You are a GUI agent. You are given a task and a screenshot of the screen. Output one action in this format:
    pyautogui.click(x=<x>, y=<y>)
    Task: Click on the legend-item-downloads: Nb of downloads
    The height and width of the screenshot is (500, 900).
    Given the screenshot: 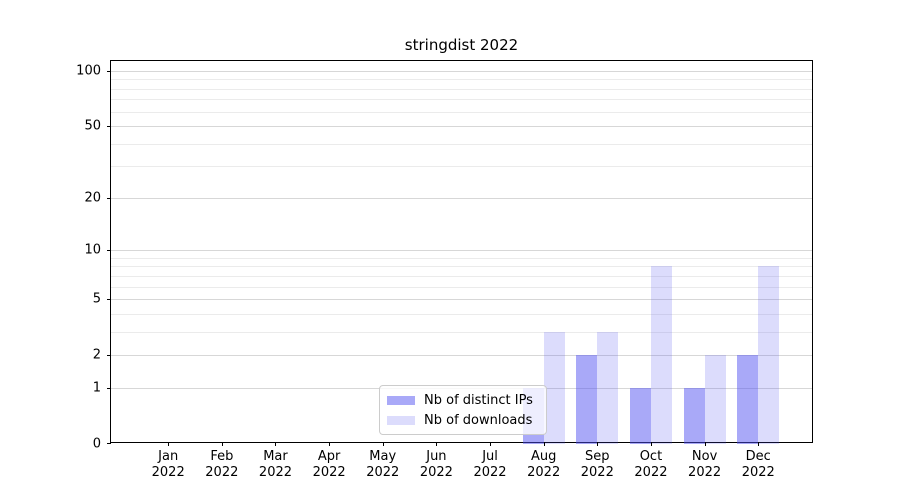 What is the action you would take?
    pyautogui.click(x=462, y=420)
    